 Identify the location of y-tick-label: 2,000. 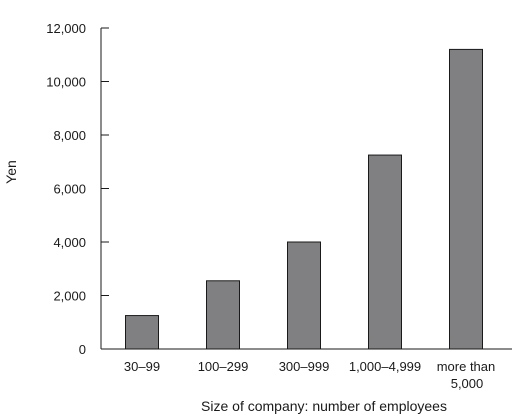
(69, 296).